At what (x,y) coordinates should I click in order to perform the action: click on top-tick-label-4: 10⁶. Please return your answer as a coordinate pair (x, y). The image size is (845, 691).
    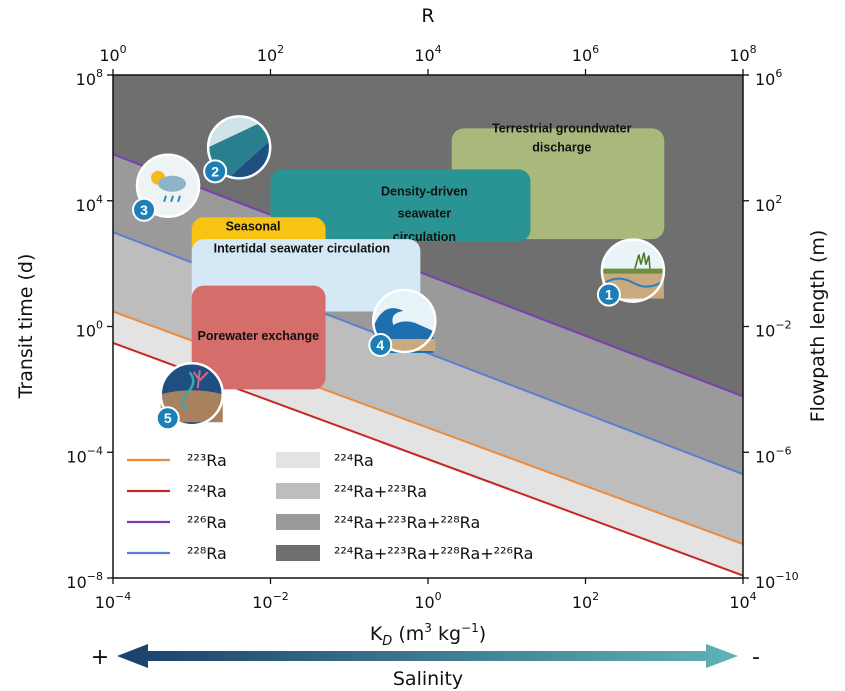
    Looking at the image, I should click on (585, 54).